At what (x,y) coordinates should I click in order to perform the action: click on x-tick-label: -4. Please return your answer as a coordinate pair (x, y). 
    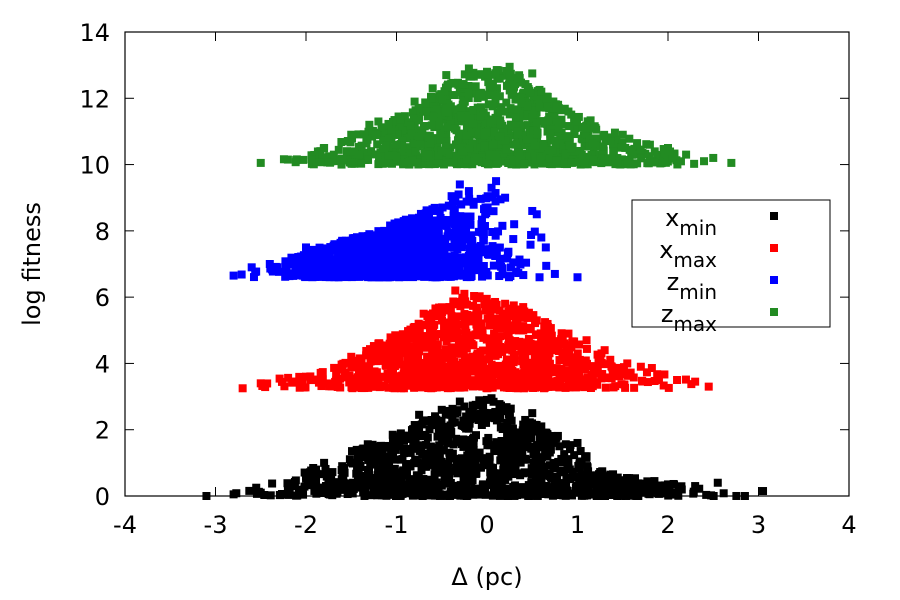
    Looking at the image, I should click on (125, 525).